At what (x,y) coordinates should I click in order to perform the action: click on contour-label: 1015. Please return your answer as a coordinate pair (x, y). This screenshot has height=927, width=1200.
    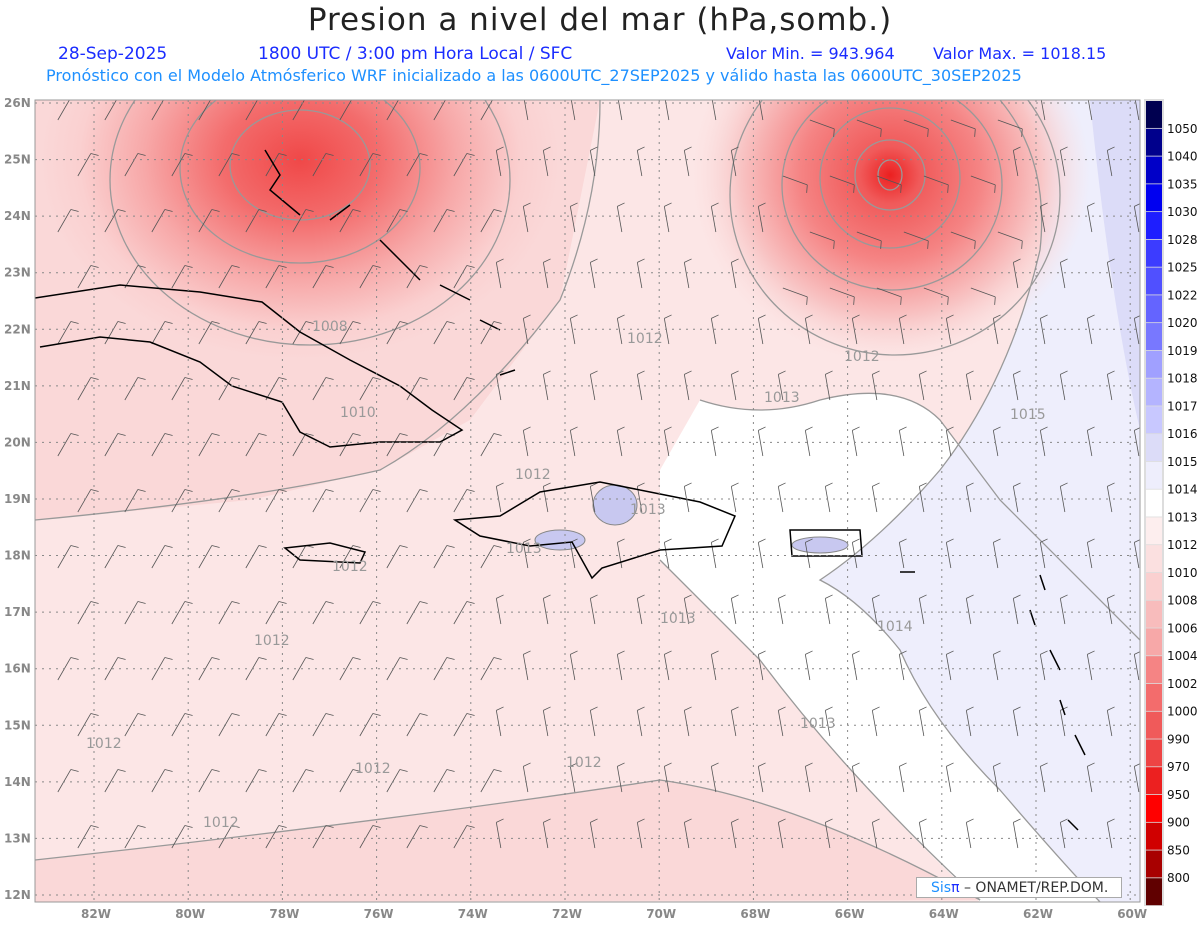
    Looking at the image, I should click on (1028, 415).